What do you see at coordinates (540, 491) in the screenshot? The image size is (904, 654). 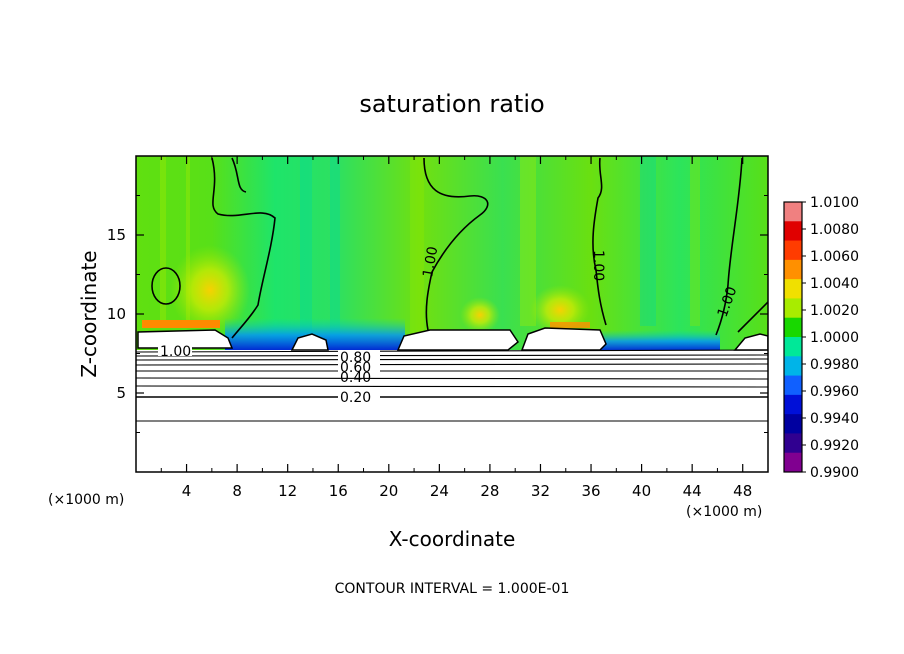 I see `x-tick-label: 32` at bounding box center [540, 491].